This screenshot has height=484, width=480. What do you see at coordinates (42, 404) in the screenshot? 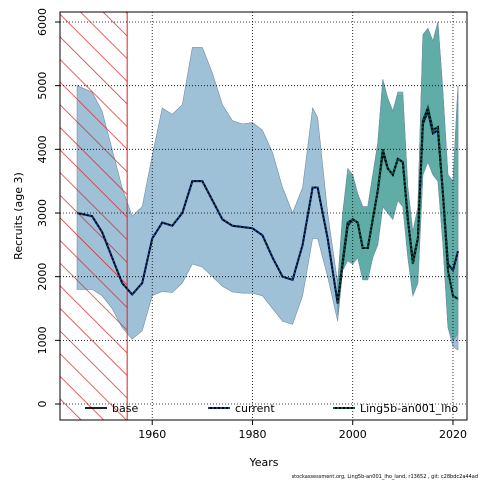
I see `y-tick-label: 0` at bounding box center [42, 404].